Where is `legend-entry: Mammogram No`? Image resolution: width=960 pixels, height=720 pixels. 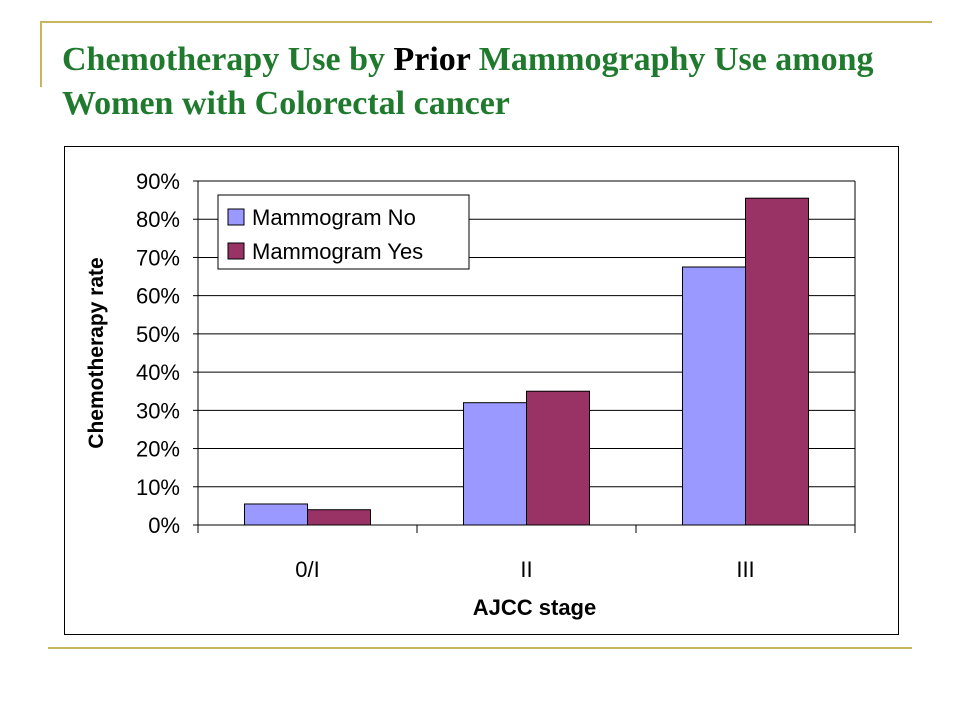 legend-entry: Mammogram No is located at coordinates (334, 217).